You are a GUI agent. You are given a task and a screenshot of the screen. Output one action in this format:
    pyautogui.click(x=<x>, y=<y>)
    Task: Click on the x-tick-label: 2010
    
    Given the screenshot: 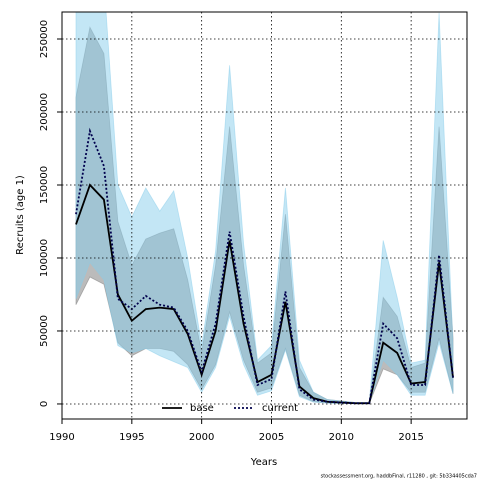 What is the action you would take?
    pyautogui.click(x=341, y=437)
    